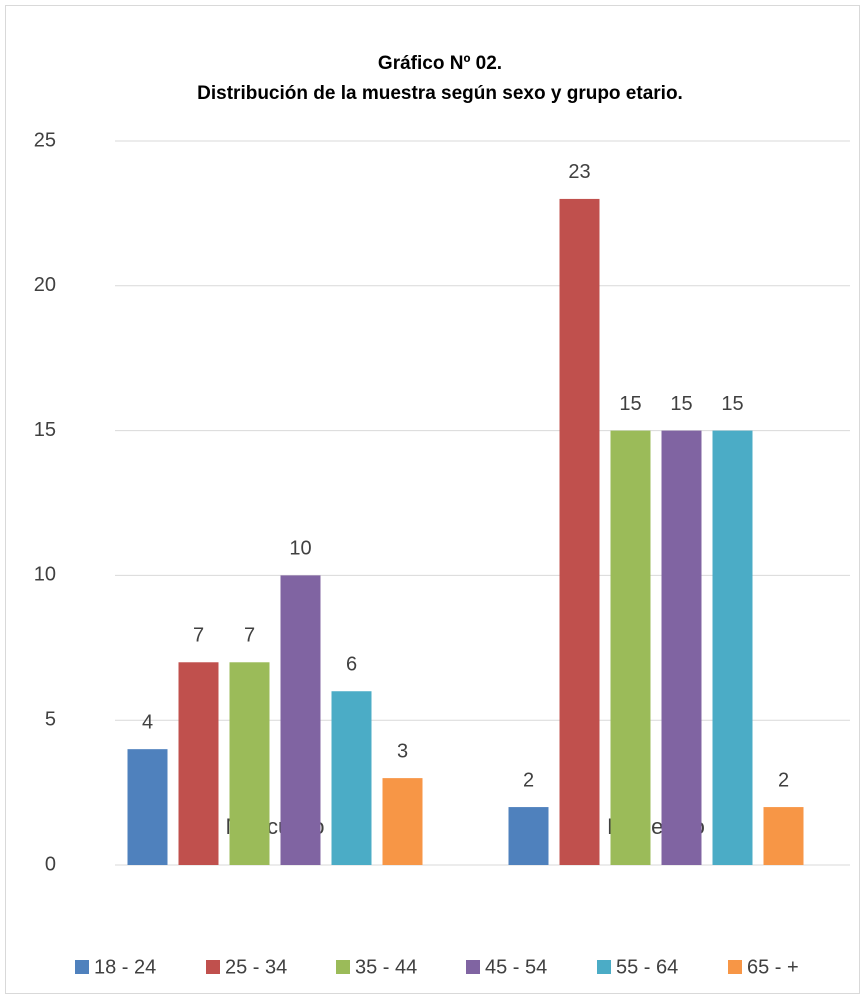 This screenshot has width=866, height=1000. What do you see at coordinates (45, 575) in the screenshot?
I see `y-tick-label: 10` at bounding box center [45, 575].